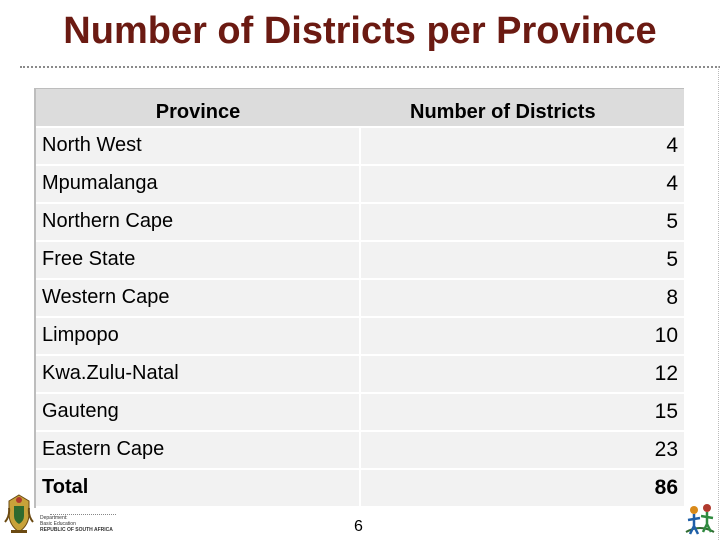  I want to click on table-row: Eastern Cape 23, so click(360, 450).